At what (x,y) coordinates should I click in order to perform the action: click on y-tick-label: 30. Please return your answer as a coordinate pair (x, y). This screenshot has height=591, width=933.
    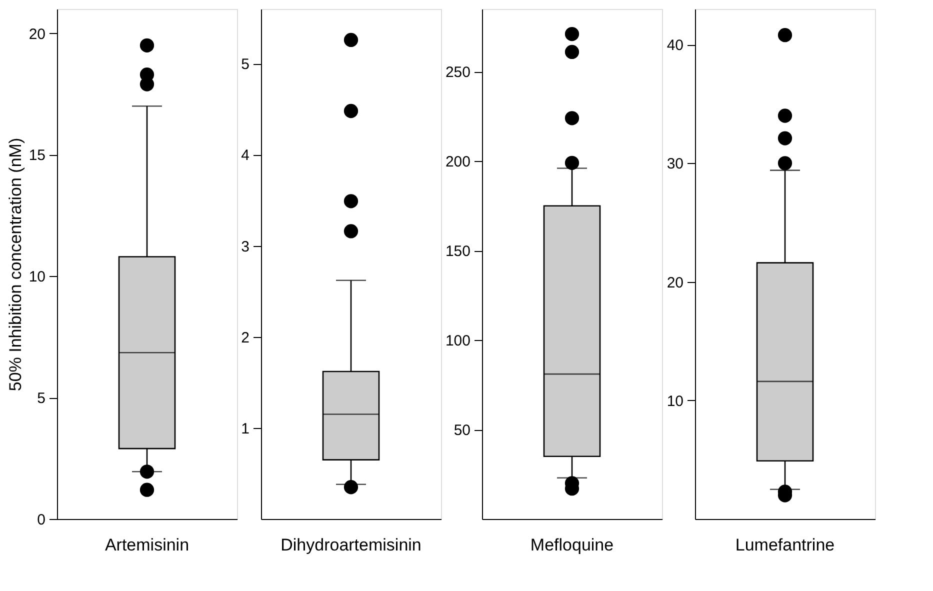
    Looking at the image, I should click on (675, 164).